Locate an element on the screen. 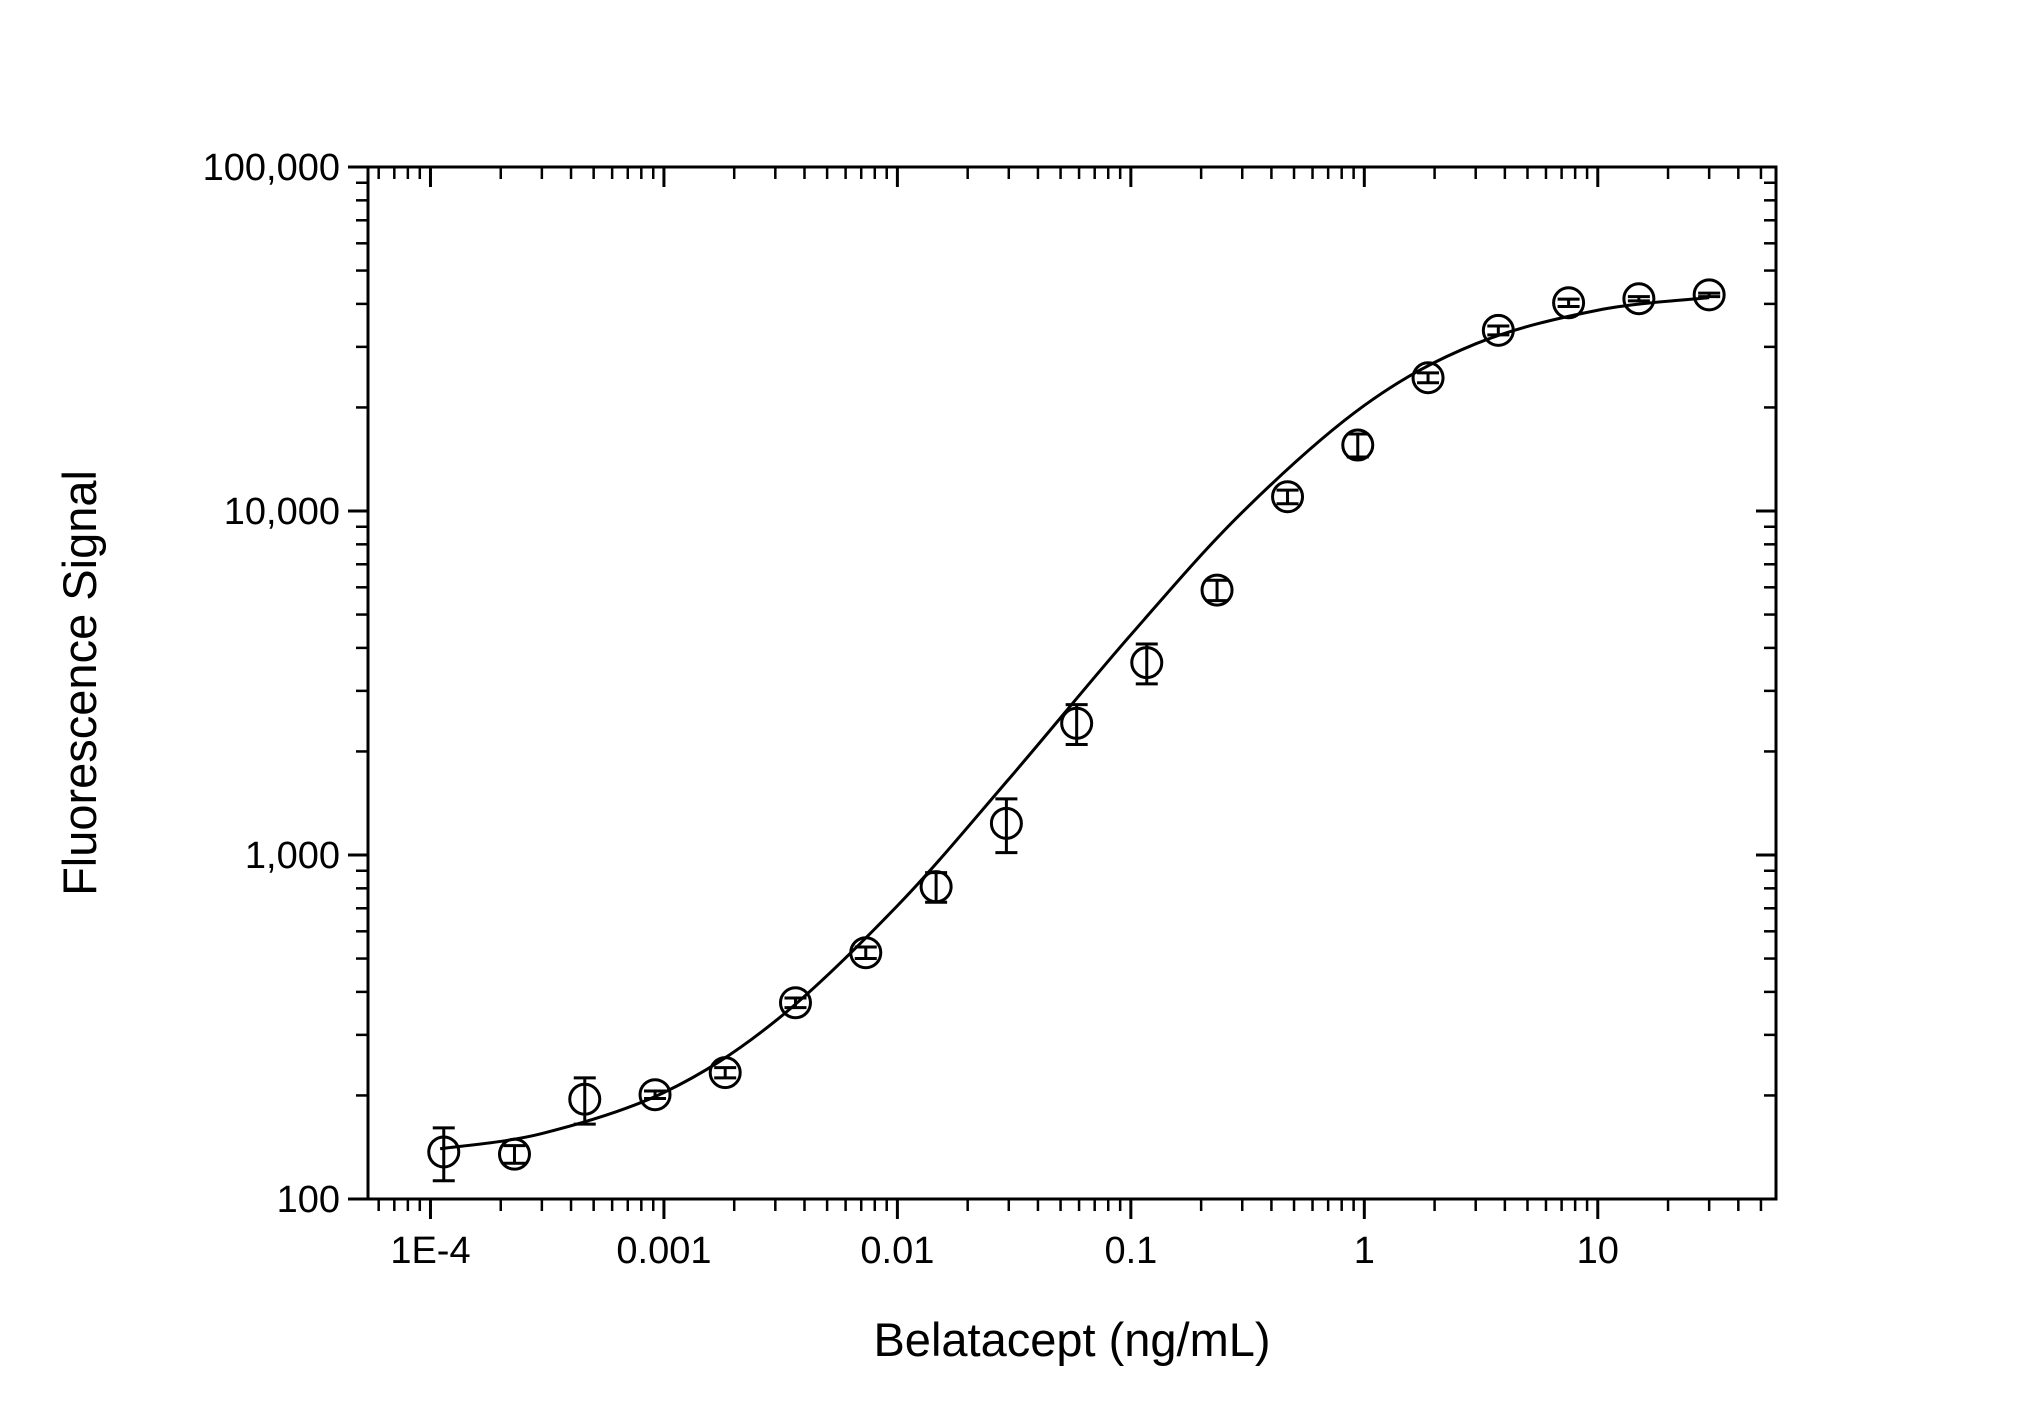 This screenshot has width=2034, height=1423. x-tick-label: 0.001 is located at coordinates (663, 1251).